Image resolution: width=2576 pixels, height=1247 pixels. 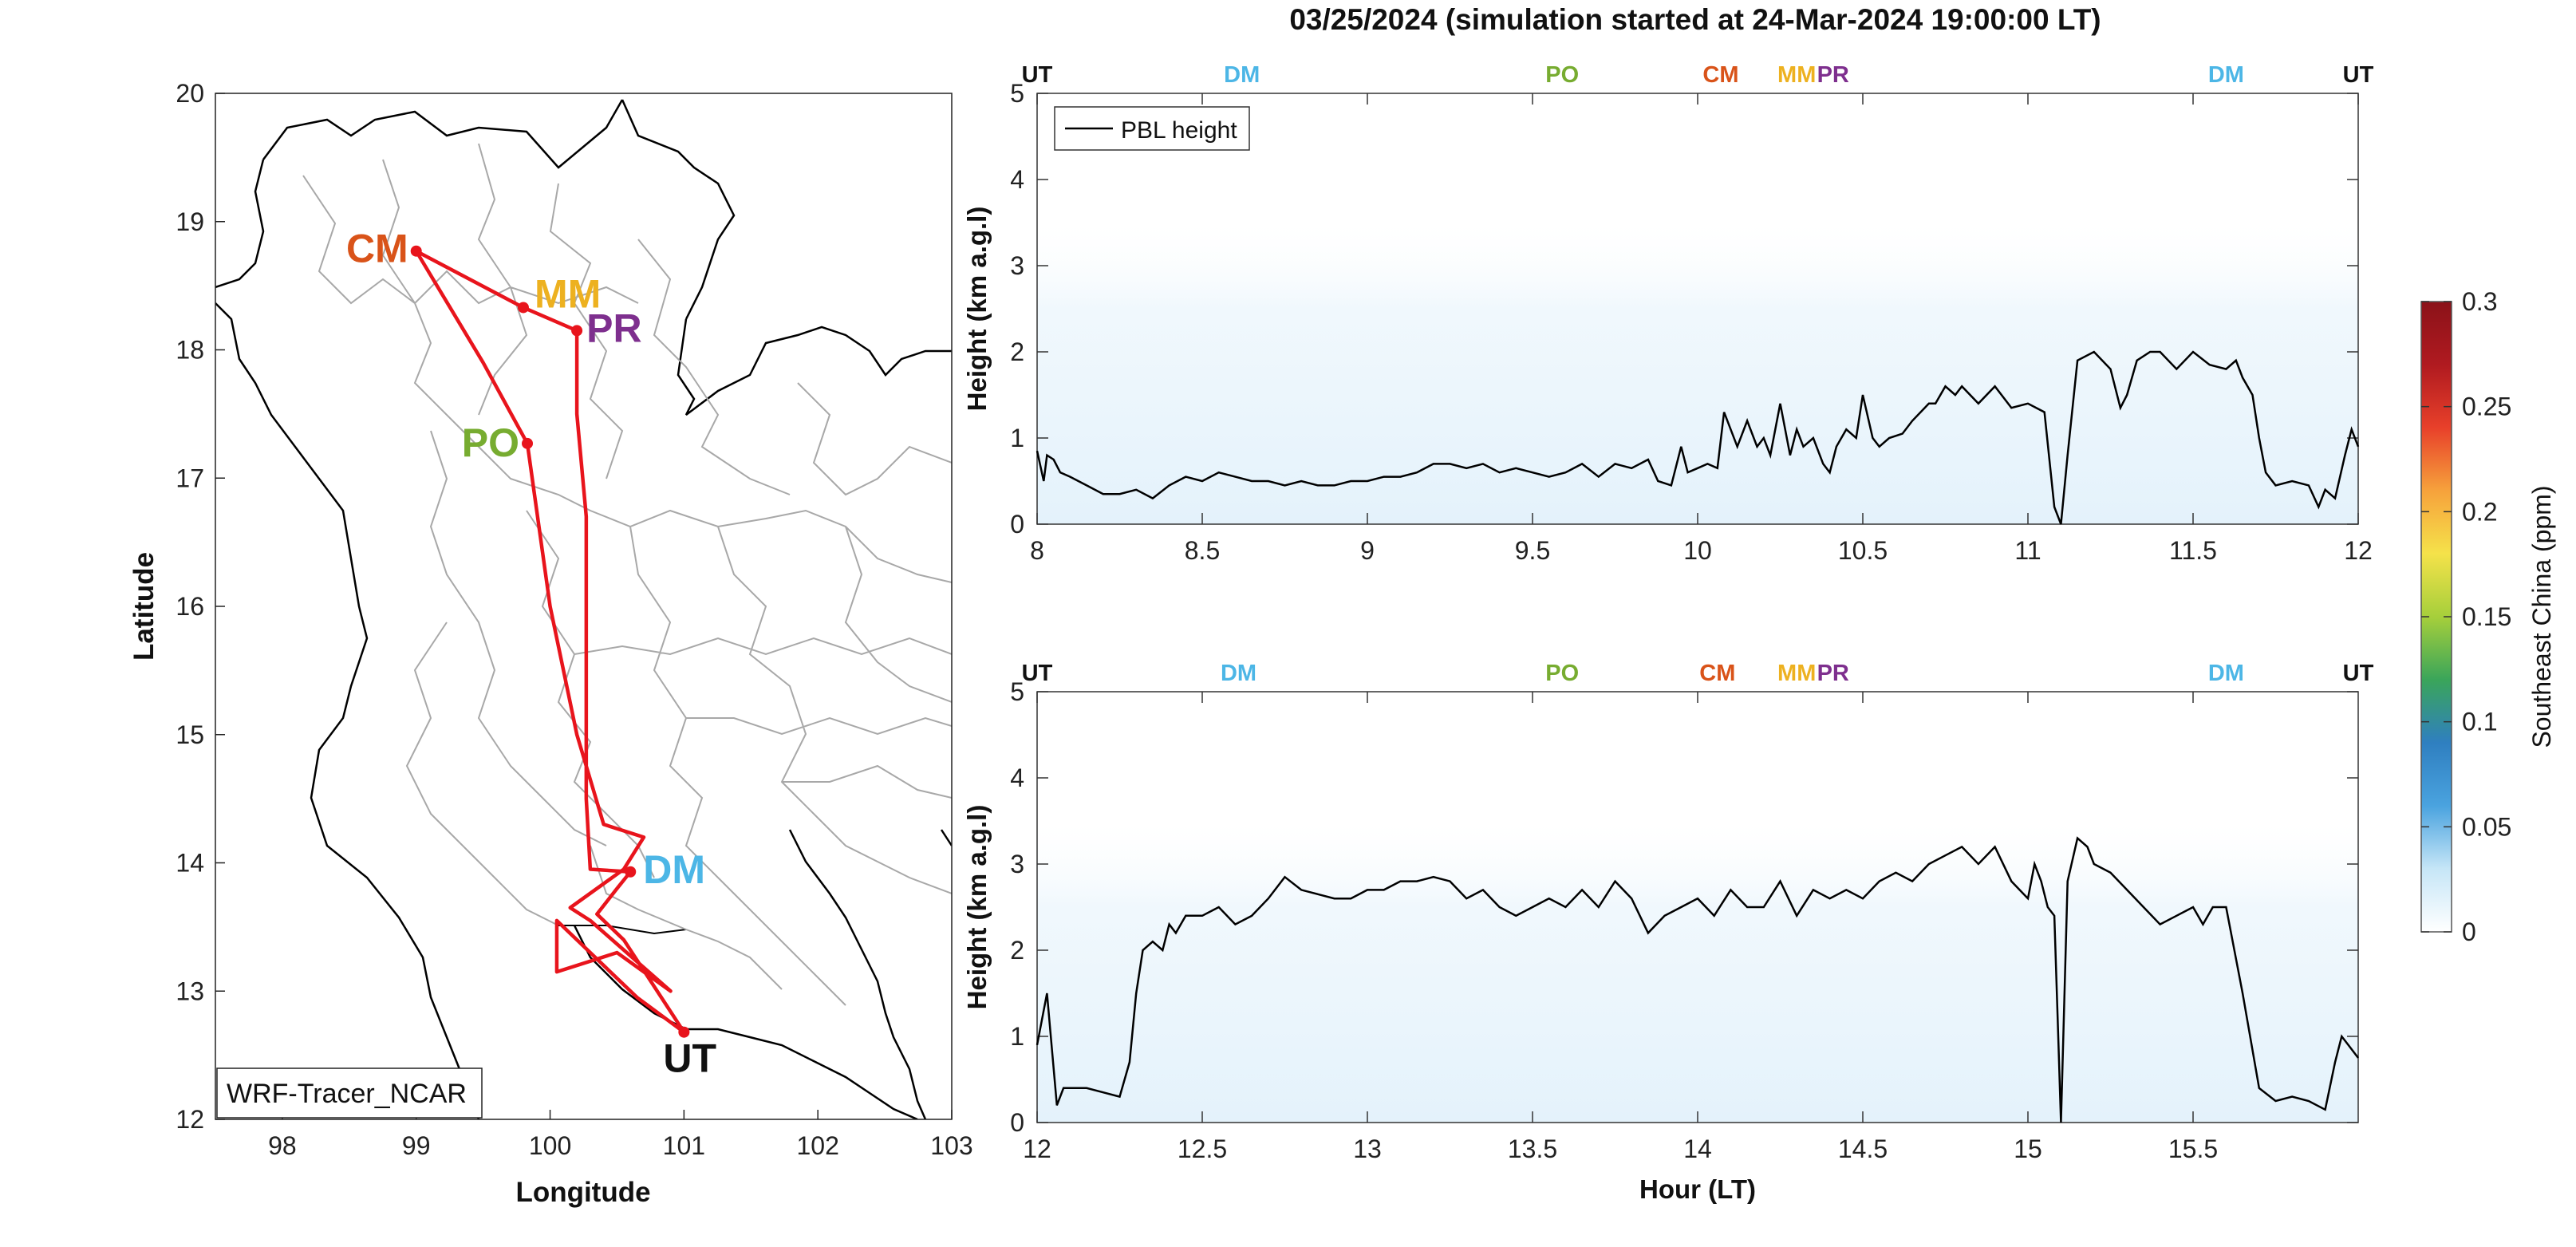 What do you see at coordinates (1698, 438) in the screenshot?
I see `top-pbl-line` at bounding box center [1698, 438].